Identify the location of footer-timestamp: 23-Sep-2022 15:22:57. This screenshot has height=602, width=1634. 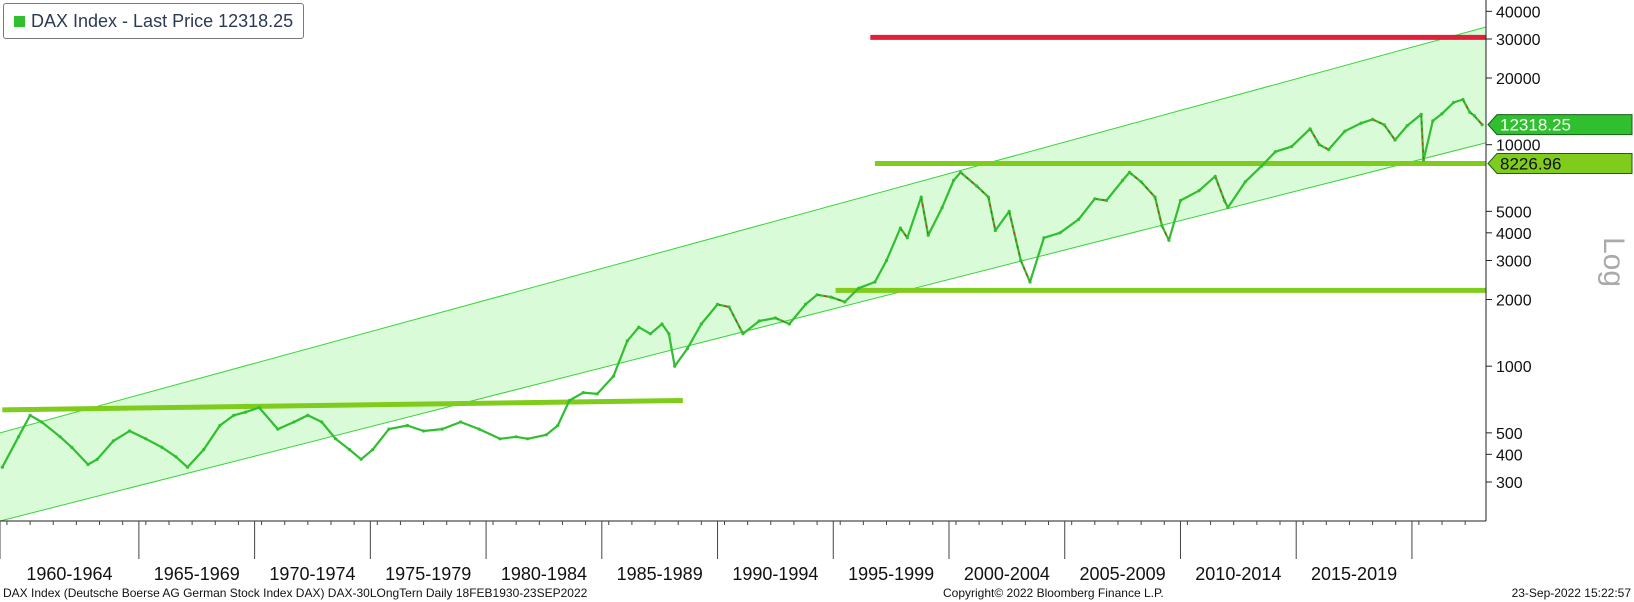
(1571, 593).